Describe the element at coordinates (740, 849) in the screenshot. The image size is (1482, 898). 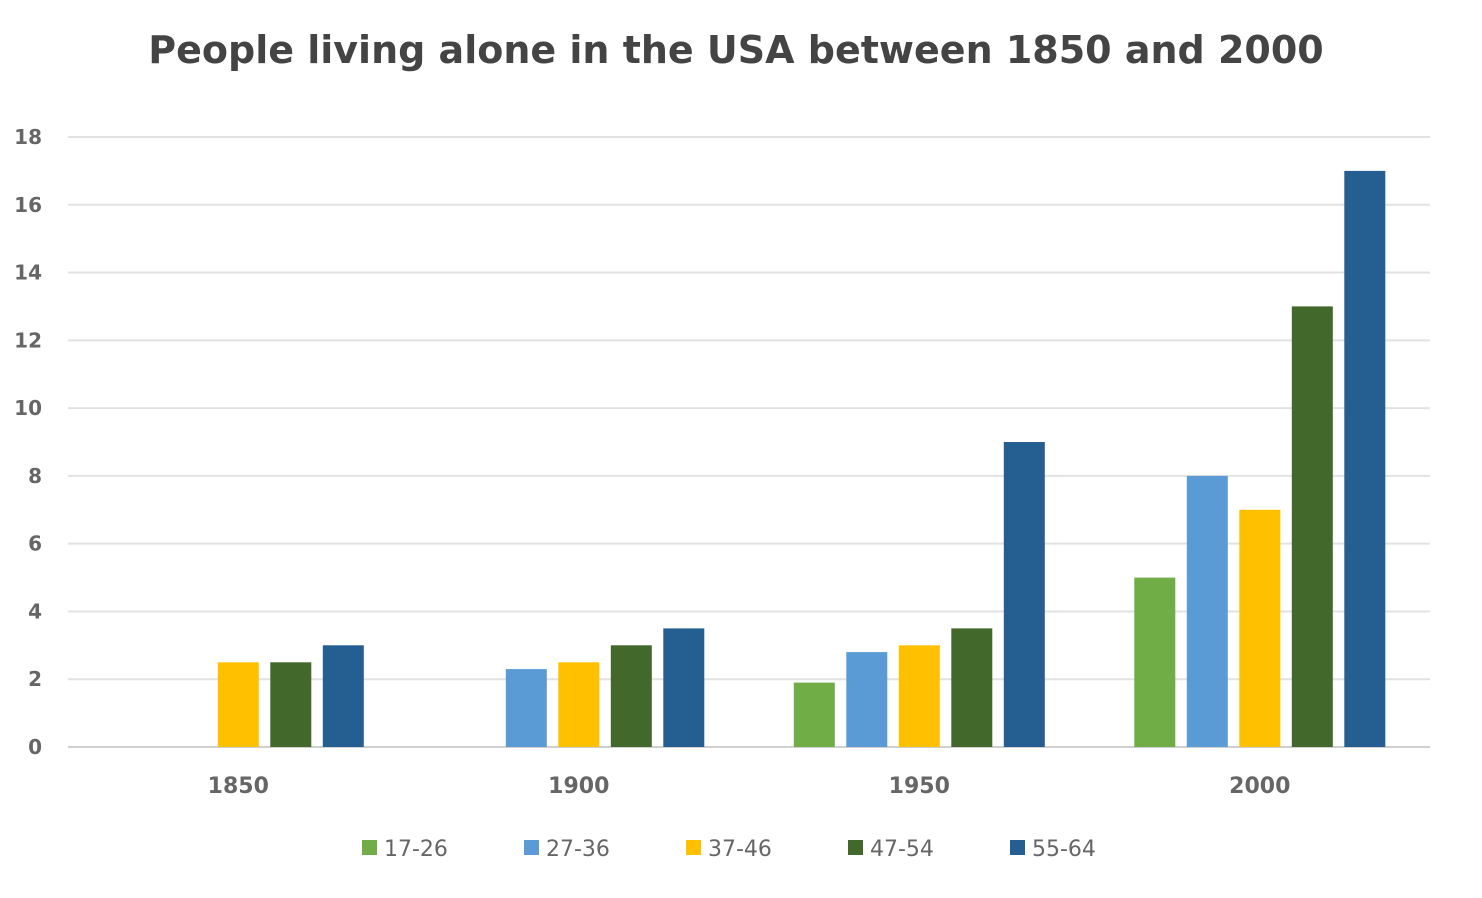
I see `legend-label: 37-46` at that location.